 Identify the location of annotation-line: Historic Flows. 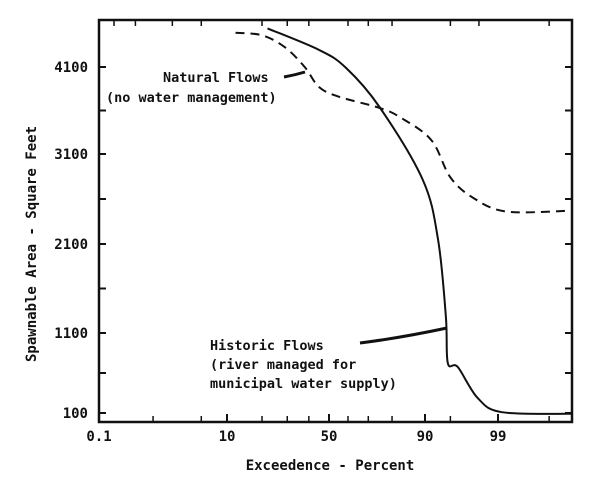
(267, 346).